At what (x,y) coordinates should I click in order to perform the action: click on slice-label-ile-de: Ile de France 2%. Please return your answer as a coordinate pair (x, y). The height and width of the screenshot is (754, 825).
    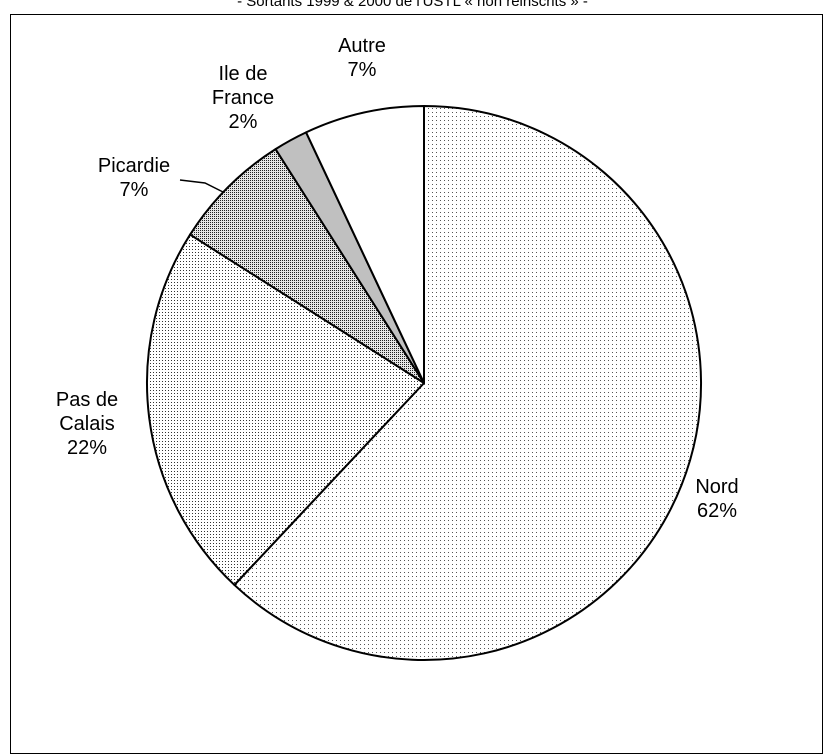
    Looking at the image, I should click on (243, 98).